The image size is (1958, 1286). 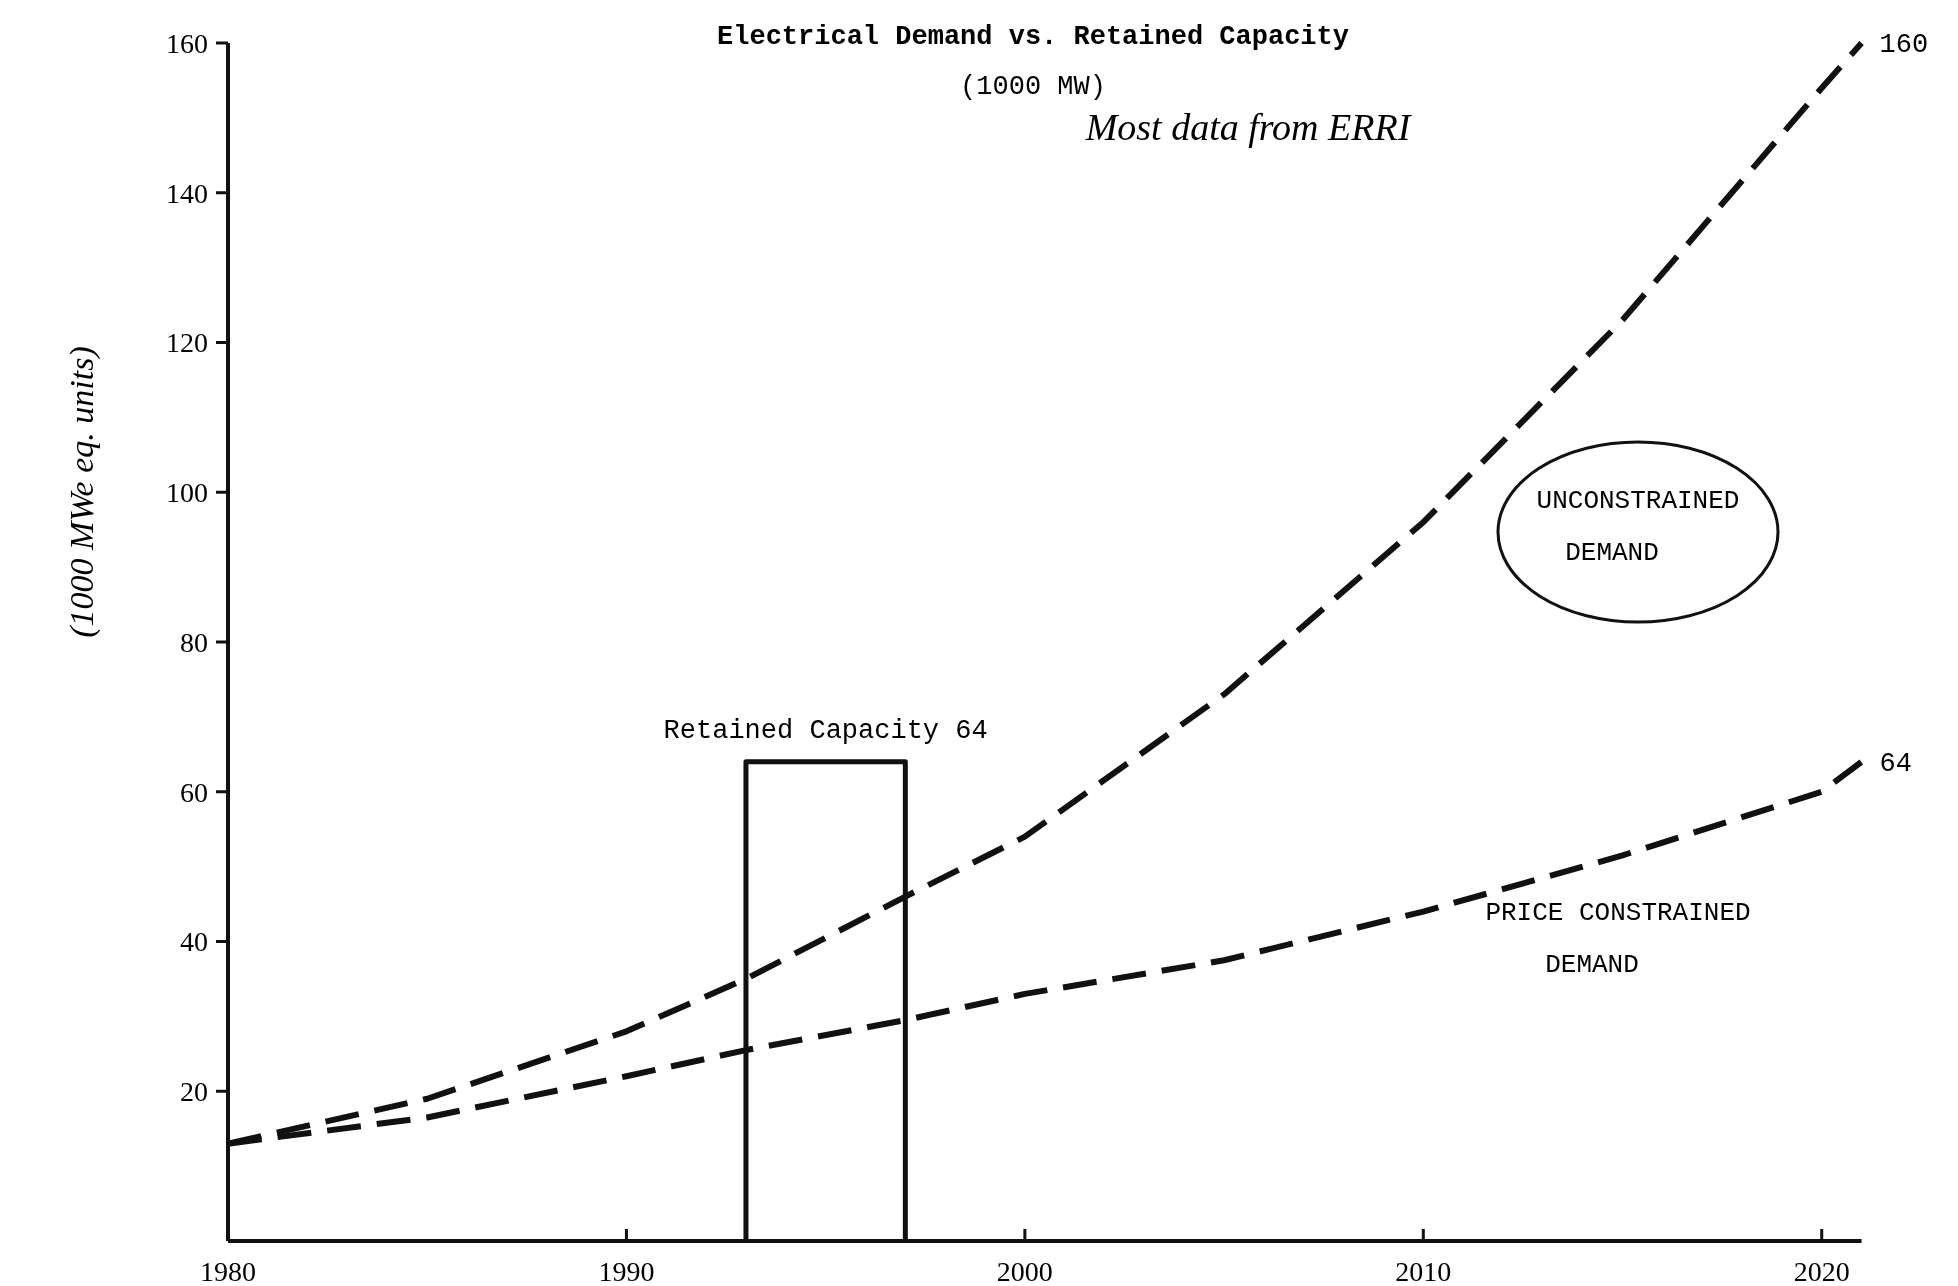 What do you see at coordinates (187, 343) in the screenshot?
I see `y-tick-label: 120` at bounding box center [187, 343].